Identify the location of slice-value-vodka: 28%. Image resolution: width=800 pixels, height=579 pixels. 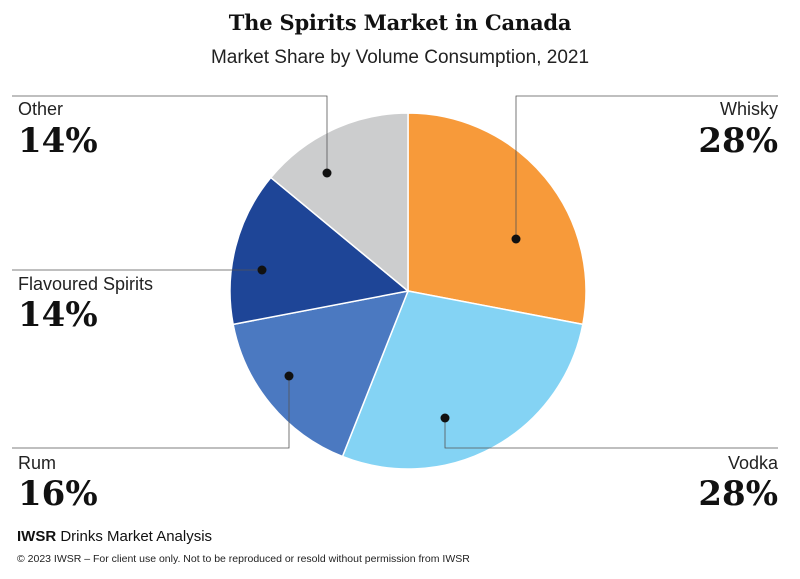
(738, 494).